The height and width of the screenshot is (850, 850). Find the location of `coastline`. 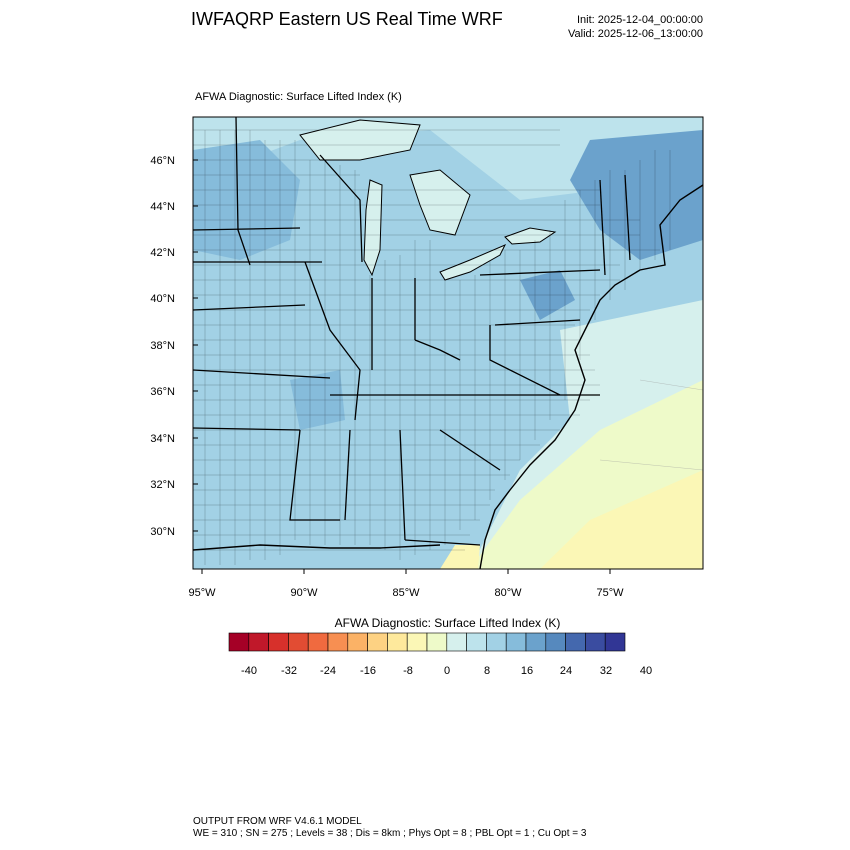

coastline is located at coordinates (591, 376).